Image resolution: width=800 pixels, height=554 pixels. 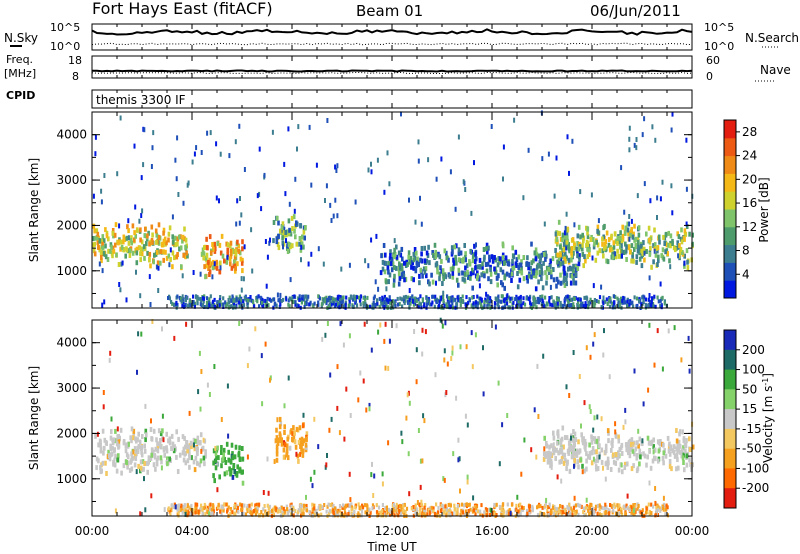 I want to click on velocity-colorbar-swatch, so click(x=730, y=399).